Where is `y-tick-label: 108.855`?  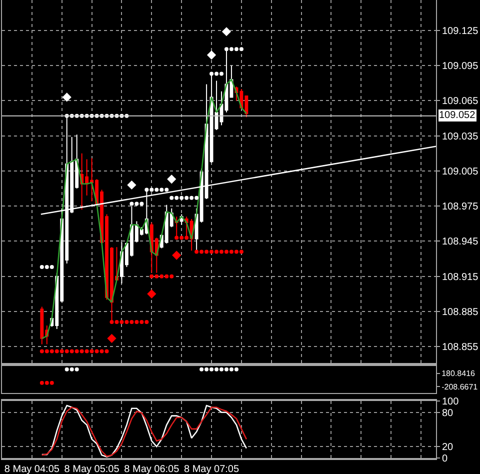 y-tick-label: 108.855 is located at coordinates (460, 348).